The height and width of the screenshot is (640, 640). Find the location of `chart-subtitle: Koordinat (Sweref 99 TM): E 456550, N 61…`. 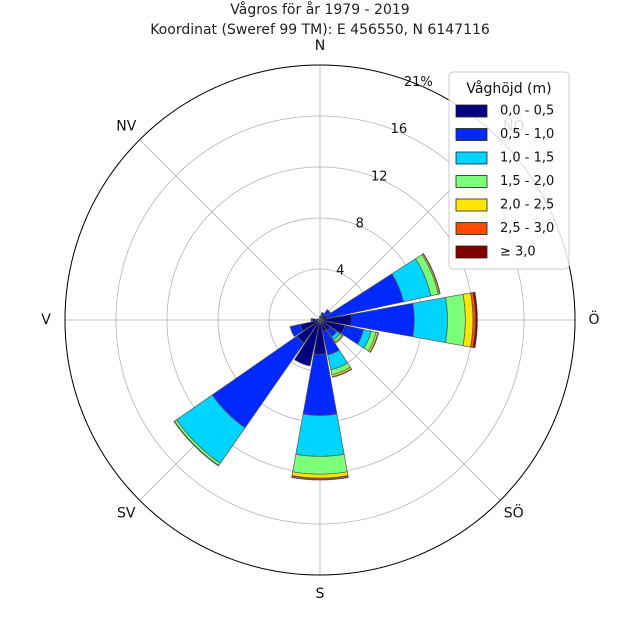

chart-subtitle: Koordinat (Sweref 99 TM): E 456550, N 61… is located at coordinates (320, 30).